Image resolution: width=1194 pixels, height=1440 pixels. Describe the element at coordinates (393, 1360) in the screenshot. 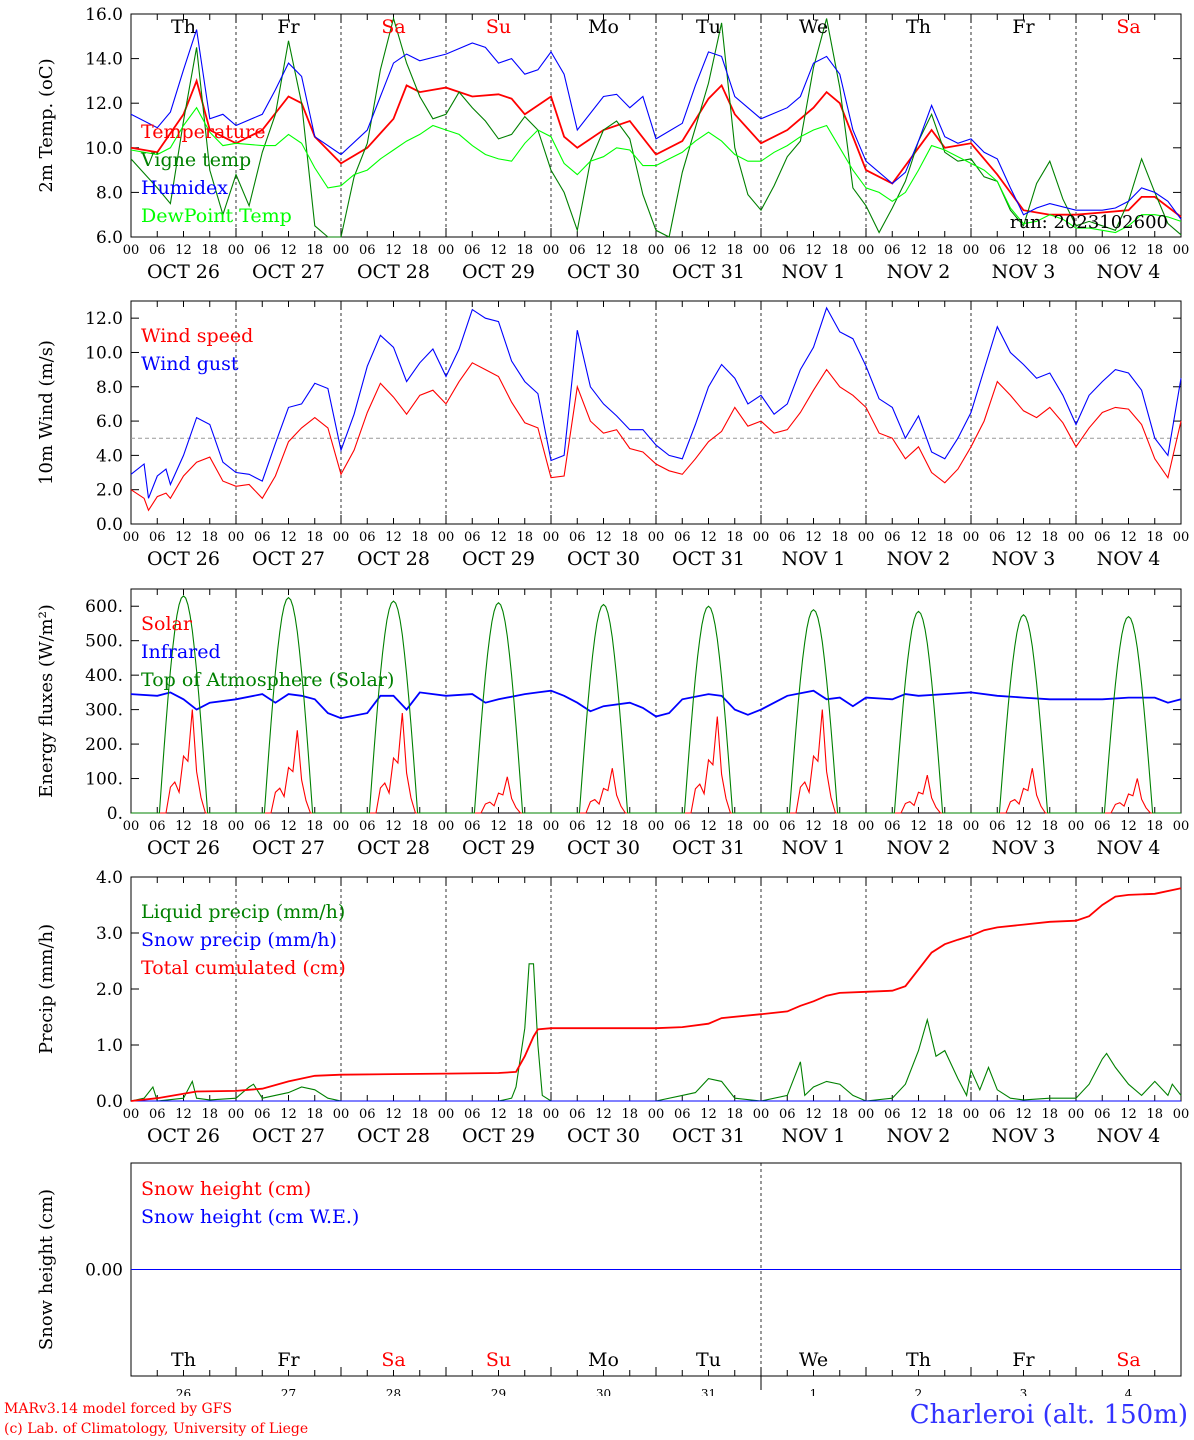

I see `weekday-label-bottom: Sa` at that location.